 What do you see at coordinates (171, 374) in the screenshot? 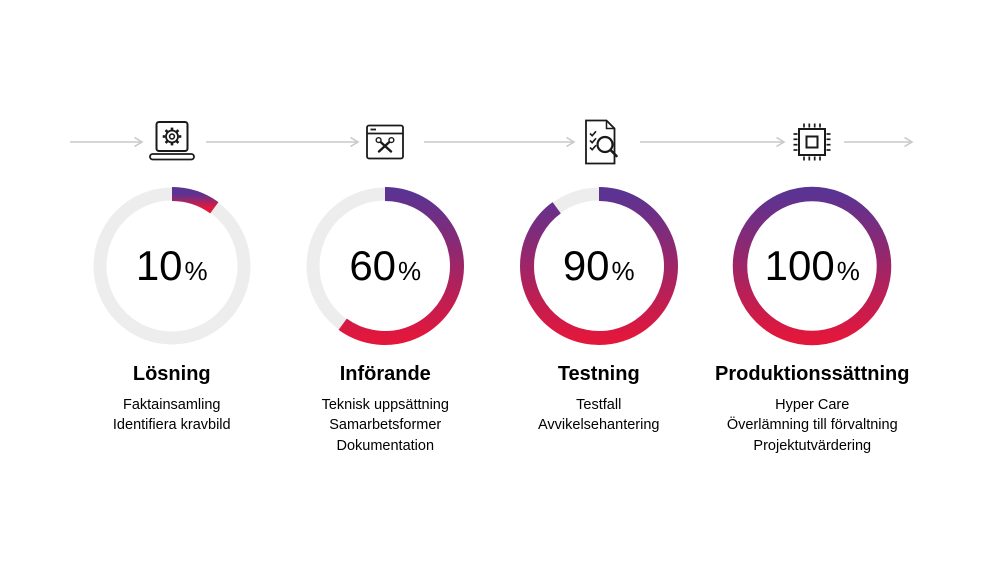
I see `stage-title: Lösning` at bounding box center [171, 374].